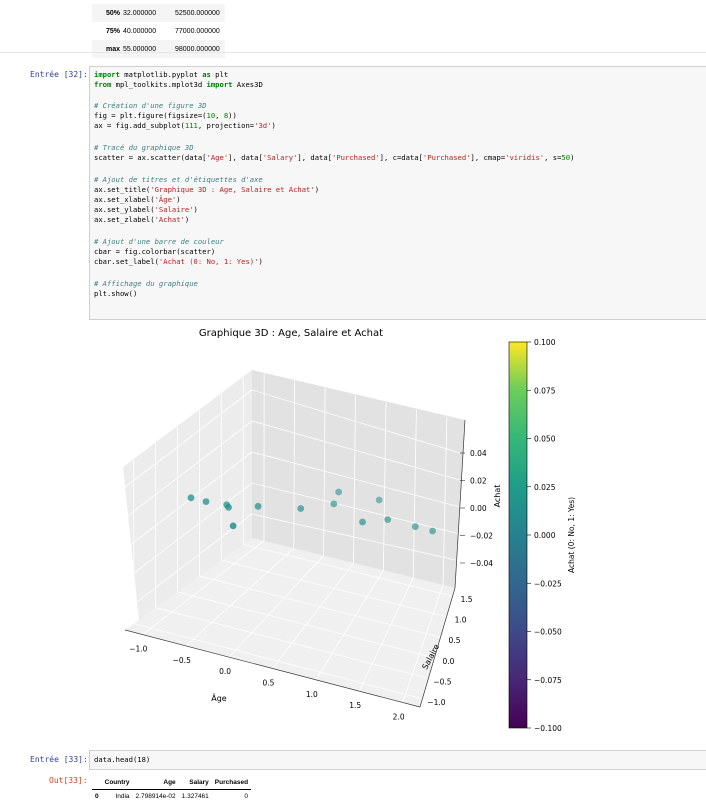 The width and height of the screenshot is (706, 807). Describe the element at coordinates (59, 74) in the screenshot. I see `input-prompt: Entrée [32]:` at that location.